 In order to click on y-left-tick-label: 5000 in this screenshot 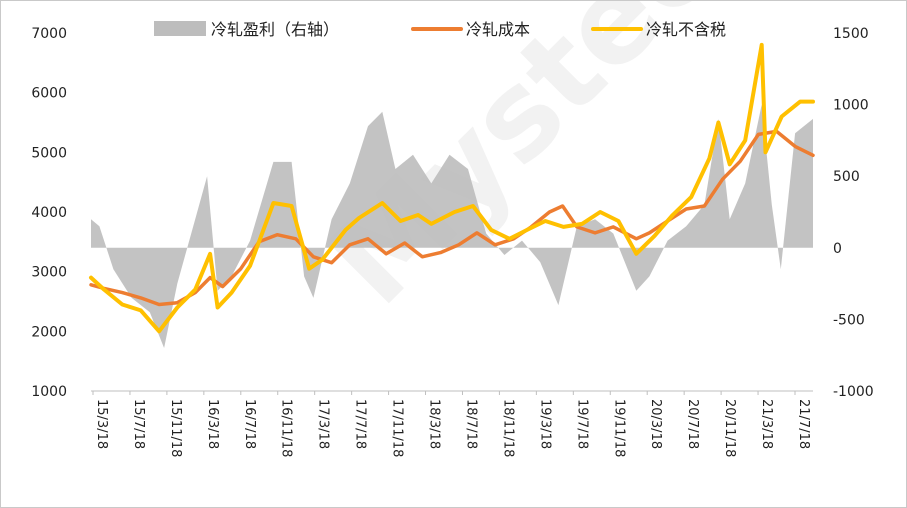, I will do `click(49, 153)`.